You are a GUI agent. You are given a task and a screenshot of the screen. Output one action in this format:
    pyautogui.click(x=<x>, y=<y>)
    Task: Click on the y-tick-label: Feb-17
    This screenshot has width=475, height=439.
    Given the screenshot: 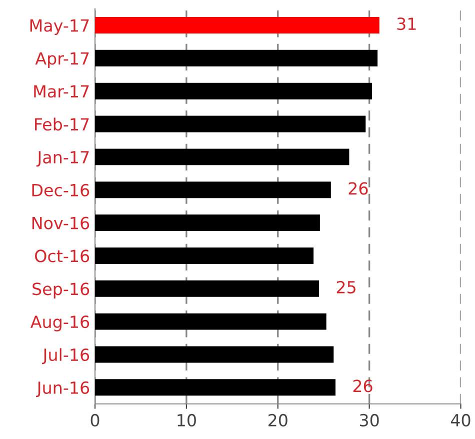 What is the action you would take?
    pyautogui.click(x=62, y=124)
    